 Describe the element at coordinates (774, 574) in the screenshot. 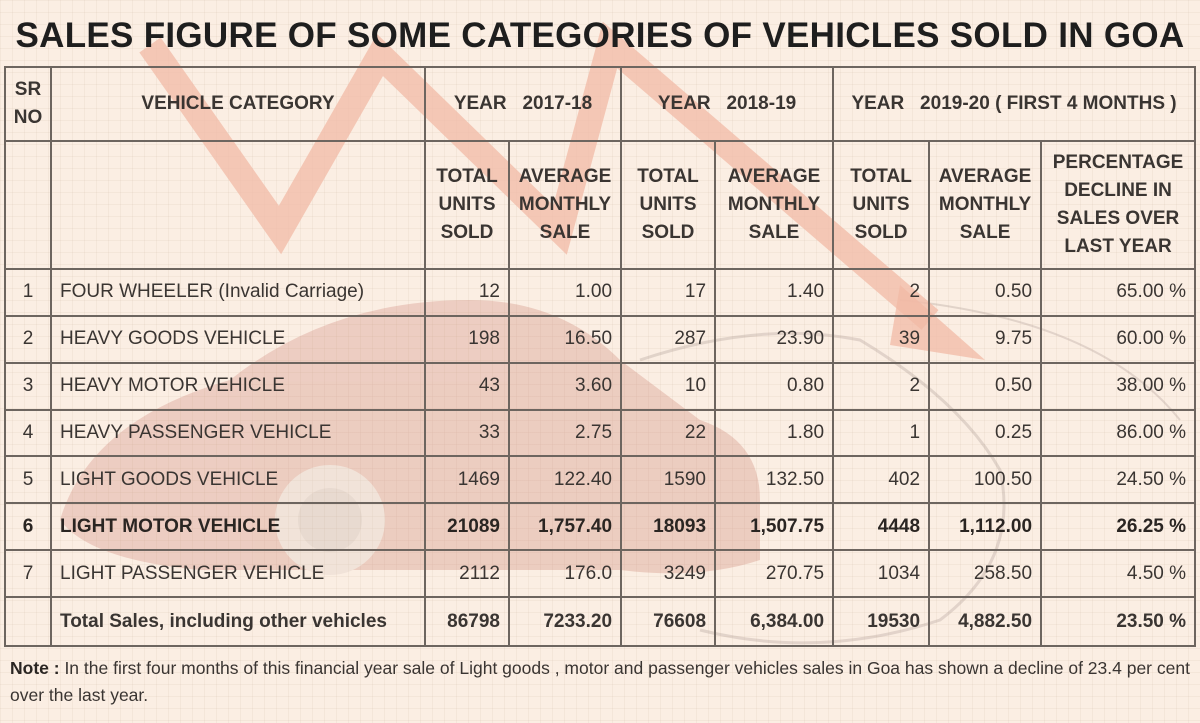

I see `avg-2018-19: 270.75` at that location.